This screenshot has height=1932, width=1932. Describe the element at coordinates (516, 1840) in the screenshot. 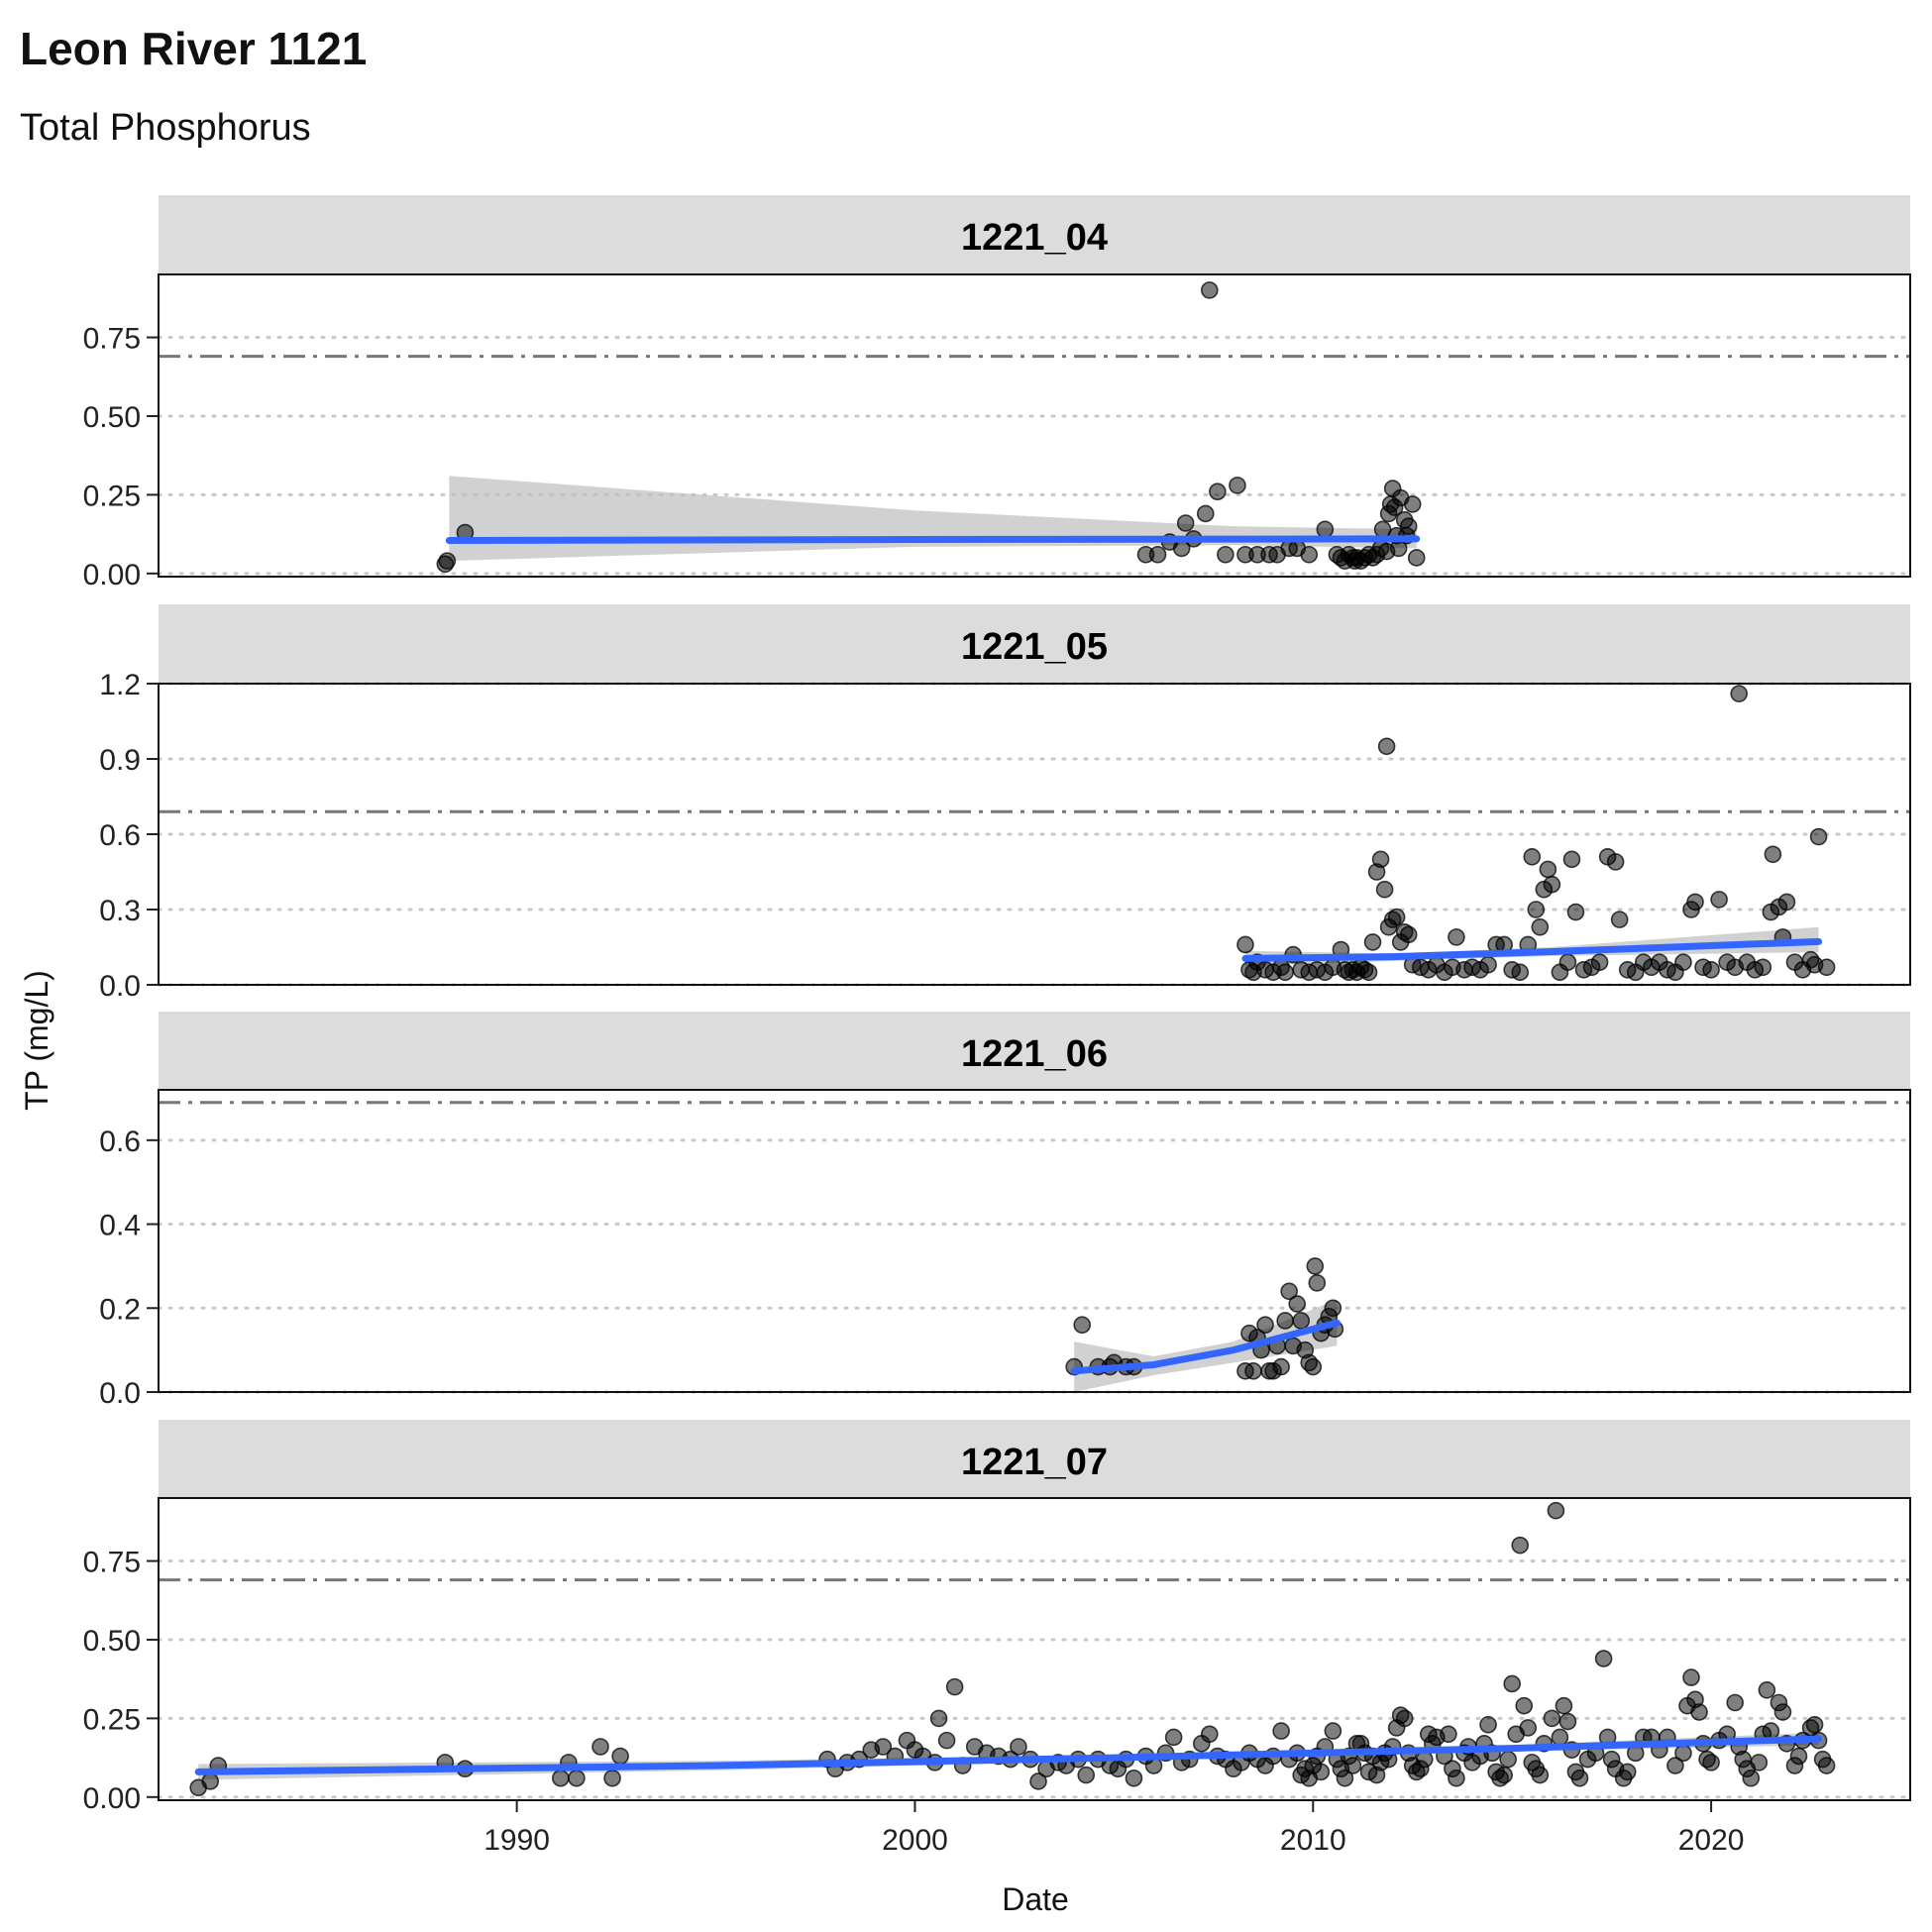

I see `x-tick-label: 1990` at that location.